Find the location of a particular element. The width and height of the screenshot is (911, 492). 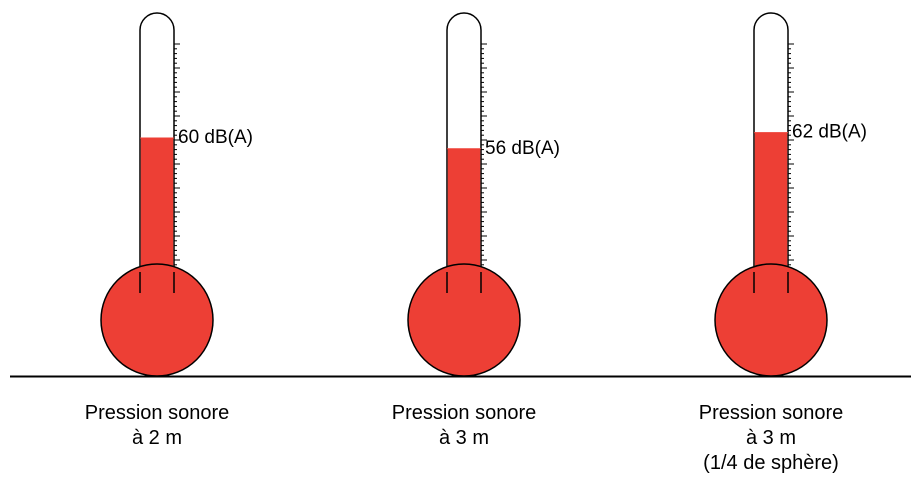

caption-line: (1/4 de sphère) is located at coordinates (771, 463).